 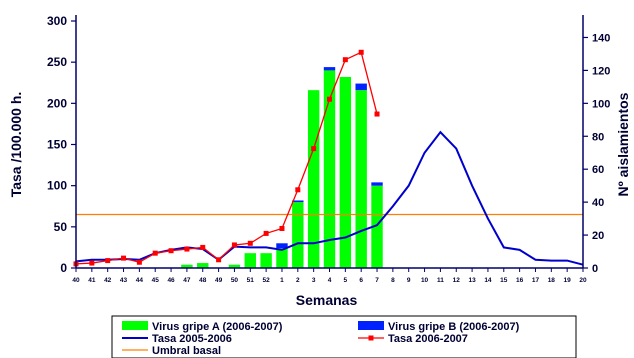 What do you see at coordinates (57, 145) in the screenshot?
I see `y-tick-label-left: 150` at bounding box center [57, 145].